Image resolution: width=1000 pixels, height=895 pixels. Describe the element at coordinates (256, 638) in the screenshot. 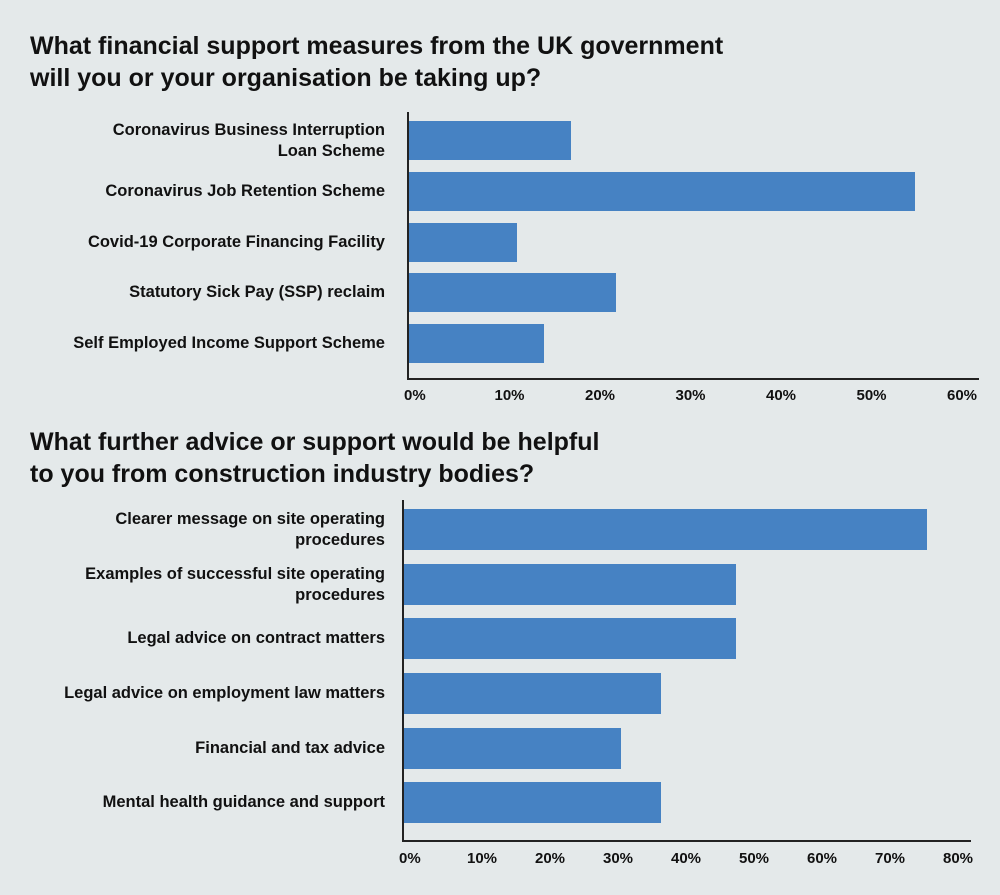

I see `category-label: Legal advice on contract matters` at that location.